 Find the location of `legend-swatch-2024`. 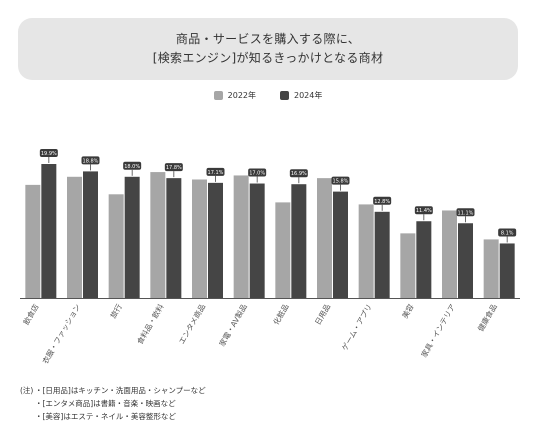

legend-swatch-2024 is located at coordinates (284, 95).